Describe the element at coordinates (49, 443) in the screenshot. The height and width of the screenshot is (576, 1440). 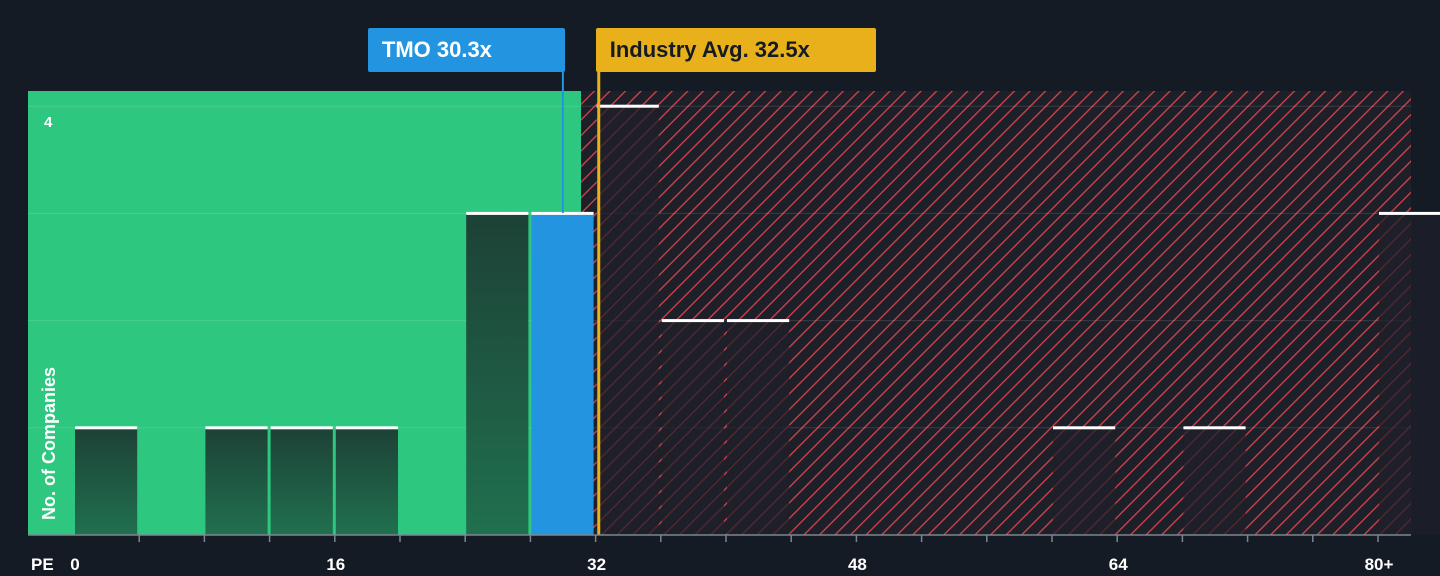
I see `y-axis-label: No. of Companies` at that location.